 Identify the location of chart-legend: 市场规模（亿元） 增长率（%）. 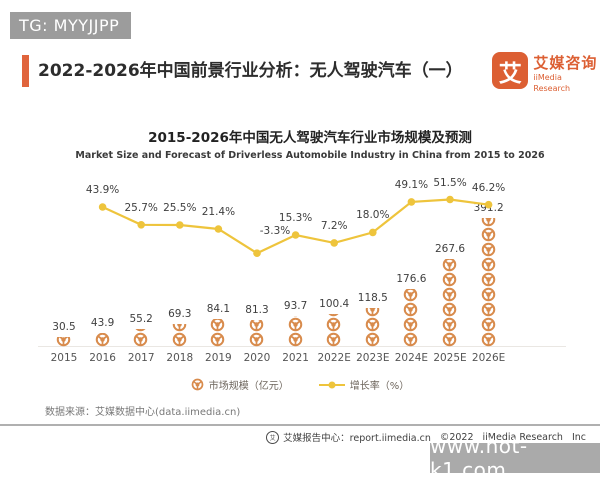
(300, 384).